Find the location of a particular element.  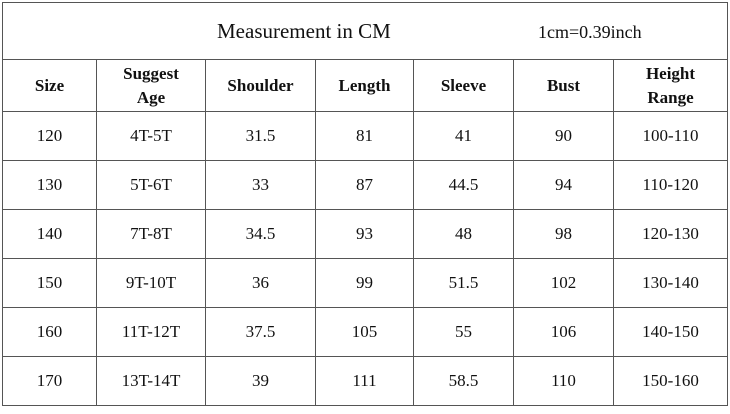

table-cell: 111 is located at coordinates (364, 381).